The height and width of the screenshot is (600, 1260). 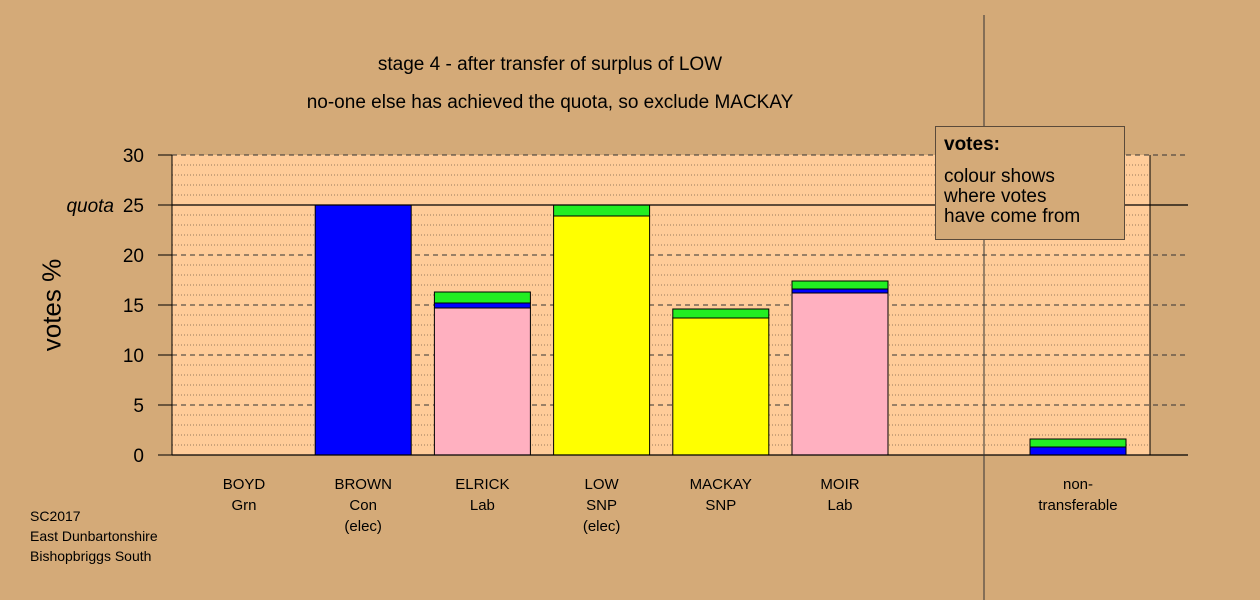 What do you see at coordinates (133, 306) in the screenshot?
I see `y-tick-label: 15` at bounding box center [133, 306].